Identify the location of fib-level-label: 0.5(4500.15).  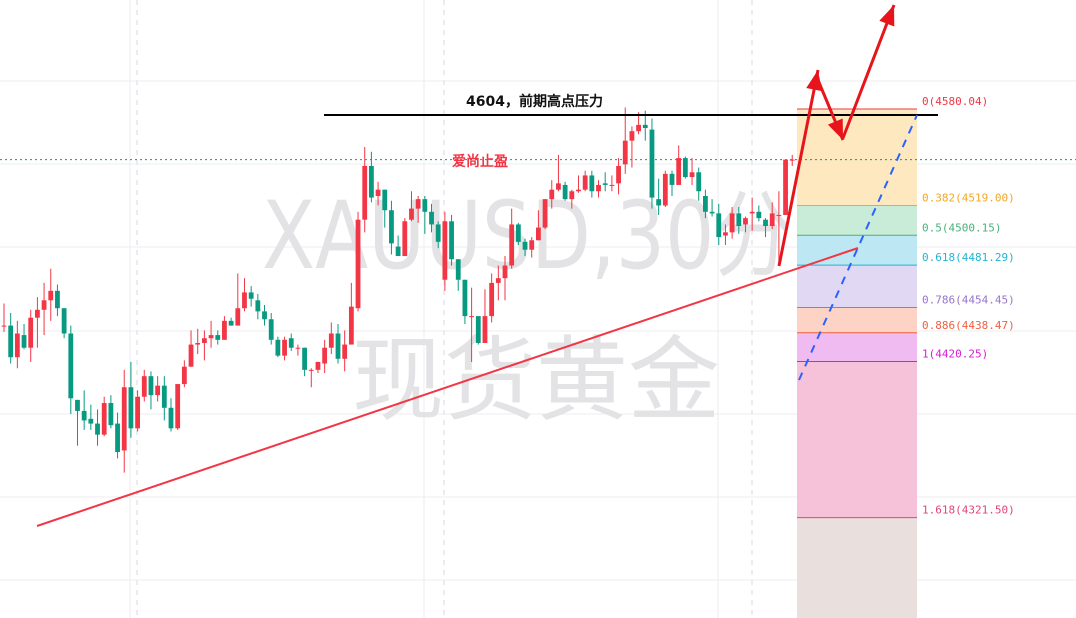
(961, 227).